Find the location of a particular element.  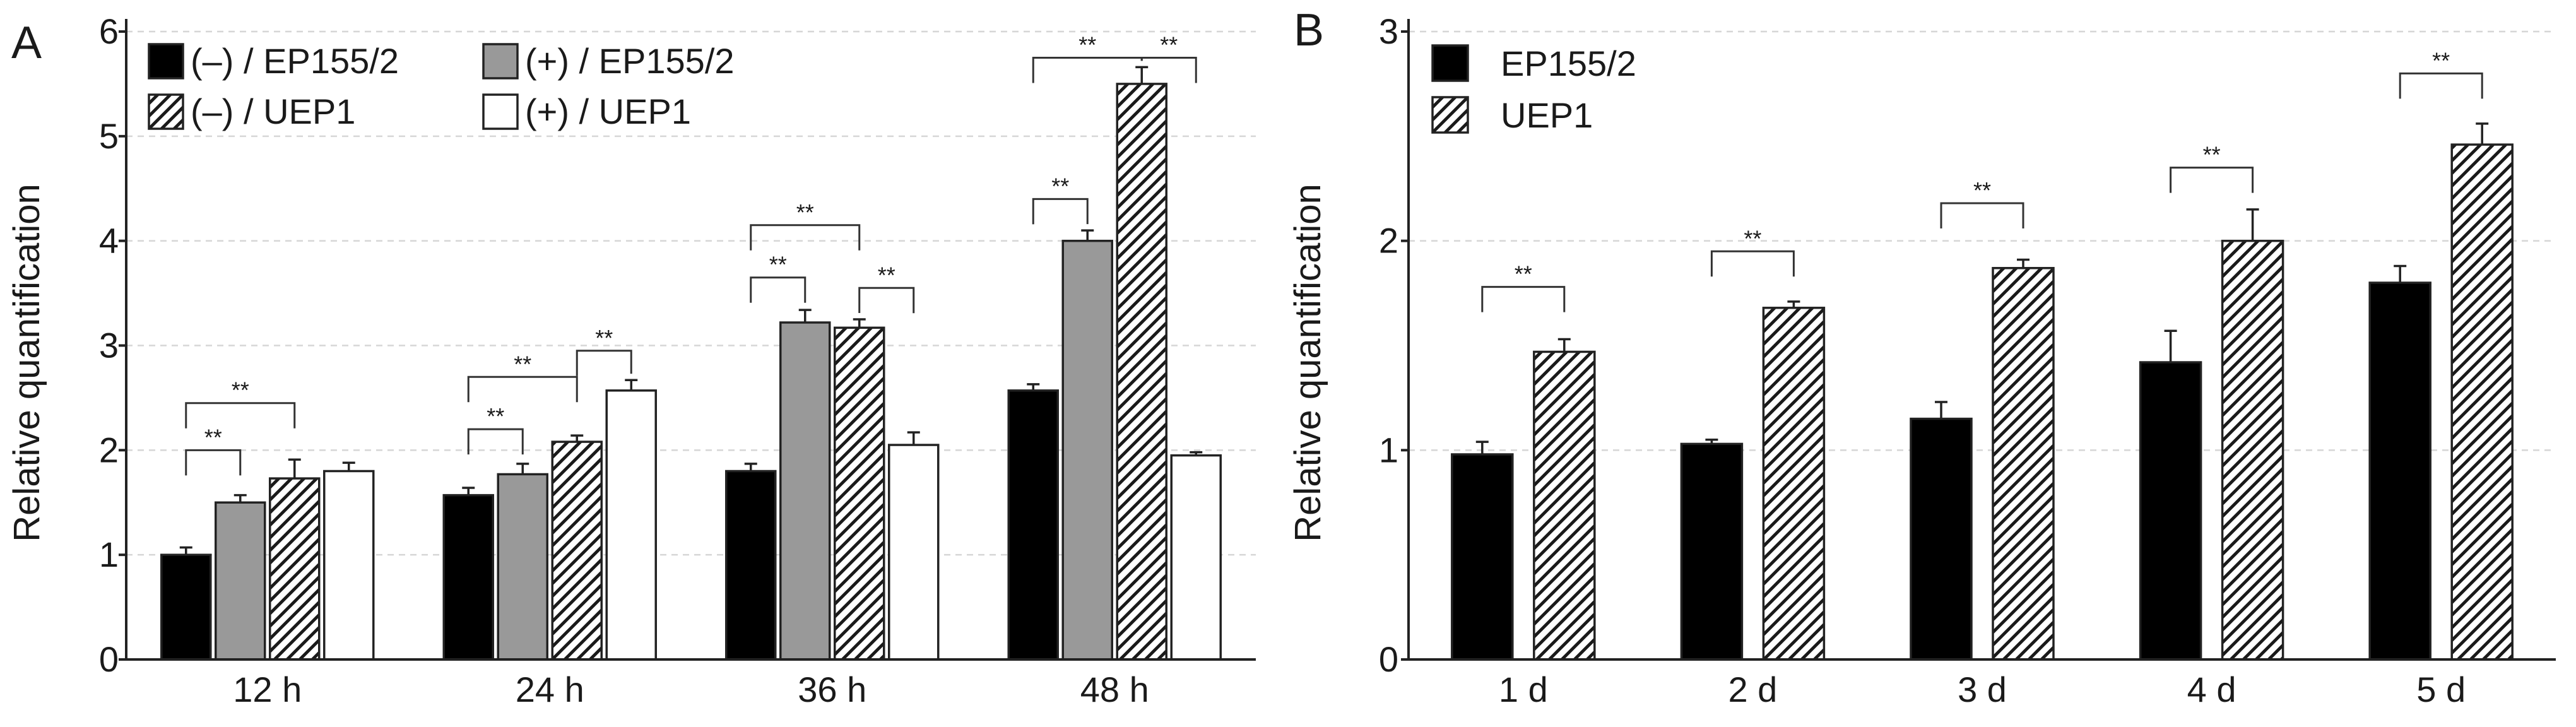

legend-label-neg-uep1: (–) / UEP1 is located at coordinates (273, 111).